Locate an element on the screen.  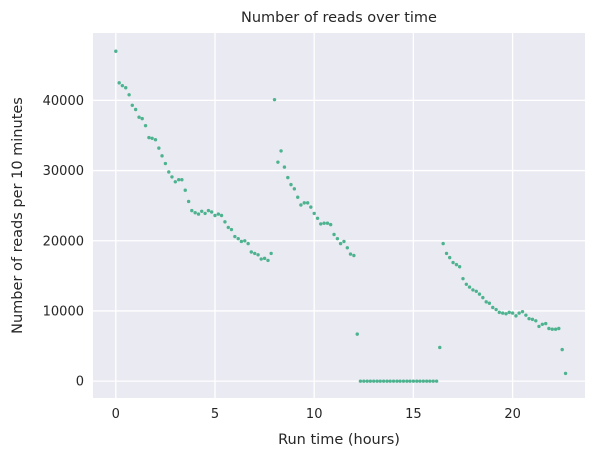
y-axis-label: Number of reads per 10 minutes is located at coordinates (18, 215).